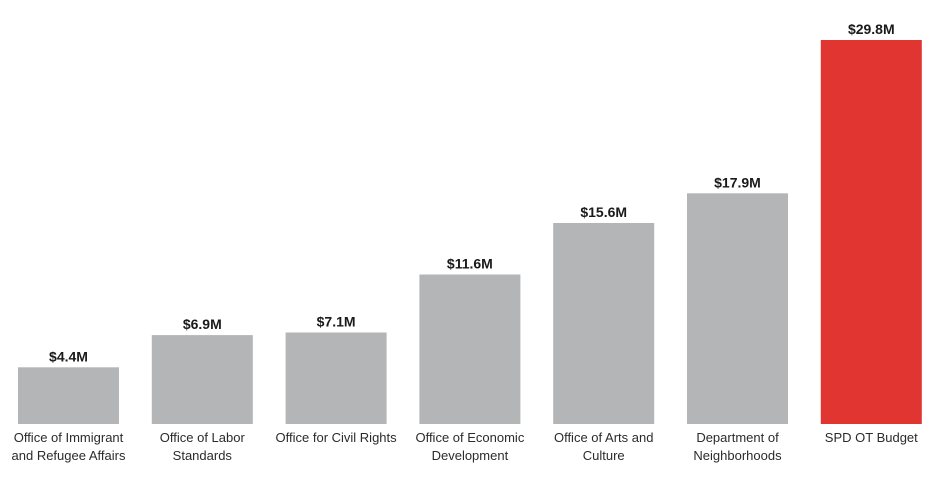 The image size is (936, 480). I want to click on category-label-0-line-0: Office of Immigrant, so click(69, 437).